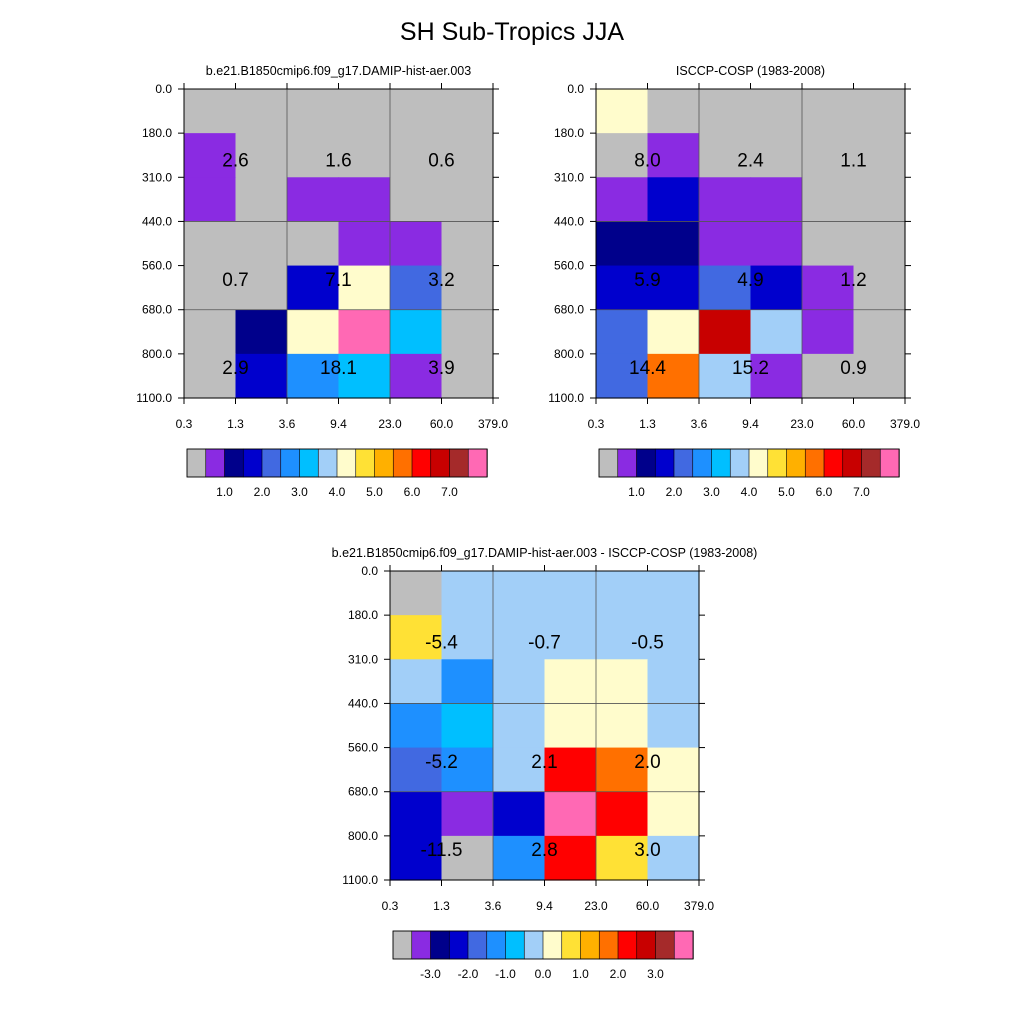 The image size is (1024, 1024). Describe the element at coordinates (512, 32) in the screenshot. I see `main-title: SH Sub-Tropics JJA` at that location.